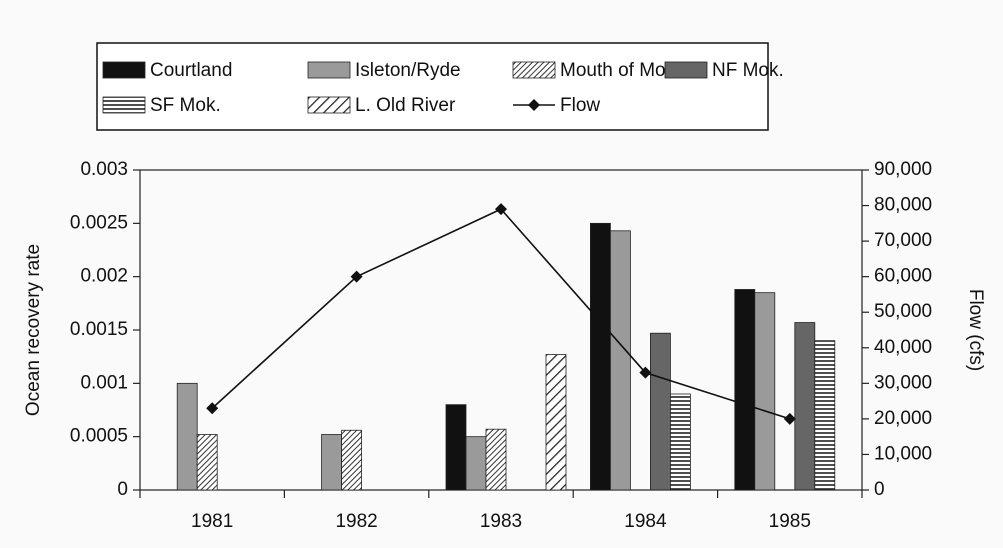 This screenshot has height=548, width=1003. I want to click on y2-tick-label: 60,000, so click(903, 276).